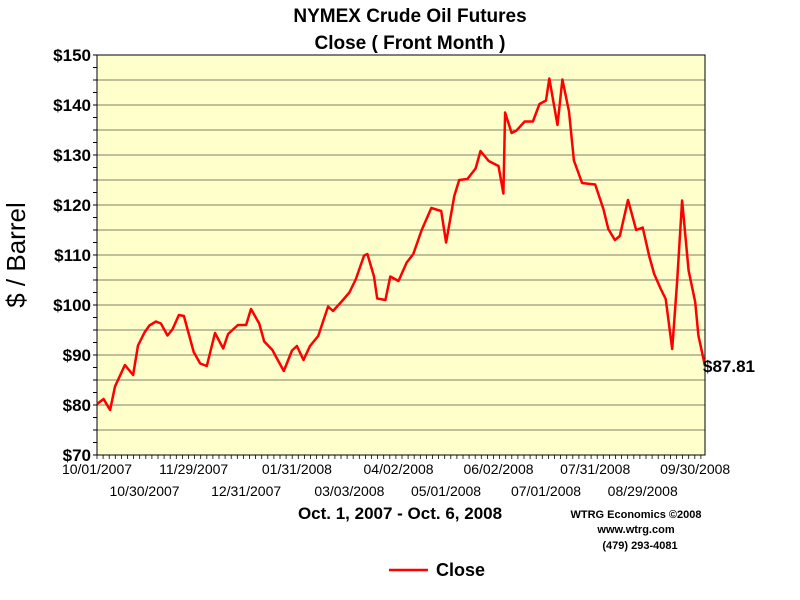 This screenshot has width=800, height=600. I want to click on y-axis-label: $ / Barrel, so click(16, 255).